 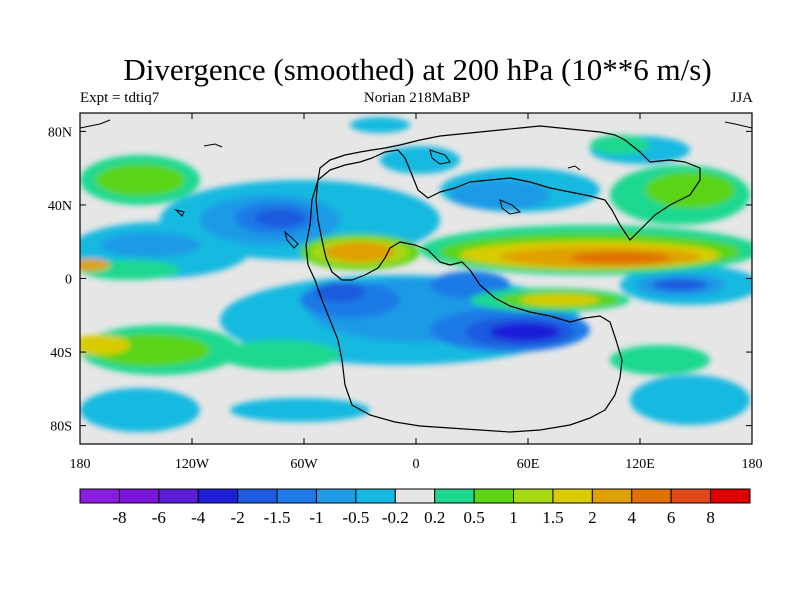 I want to click on x-tick-label: 0, so click(x=416, y=464).